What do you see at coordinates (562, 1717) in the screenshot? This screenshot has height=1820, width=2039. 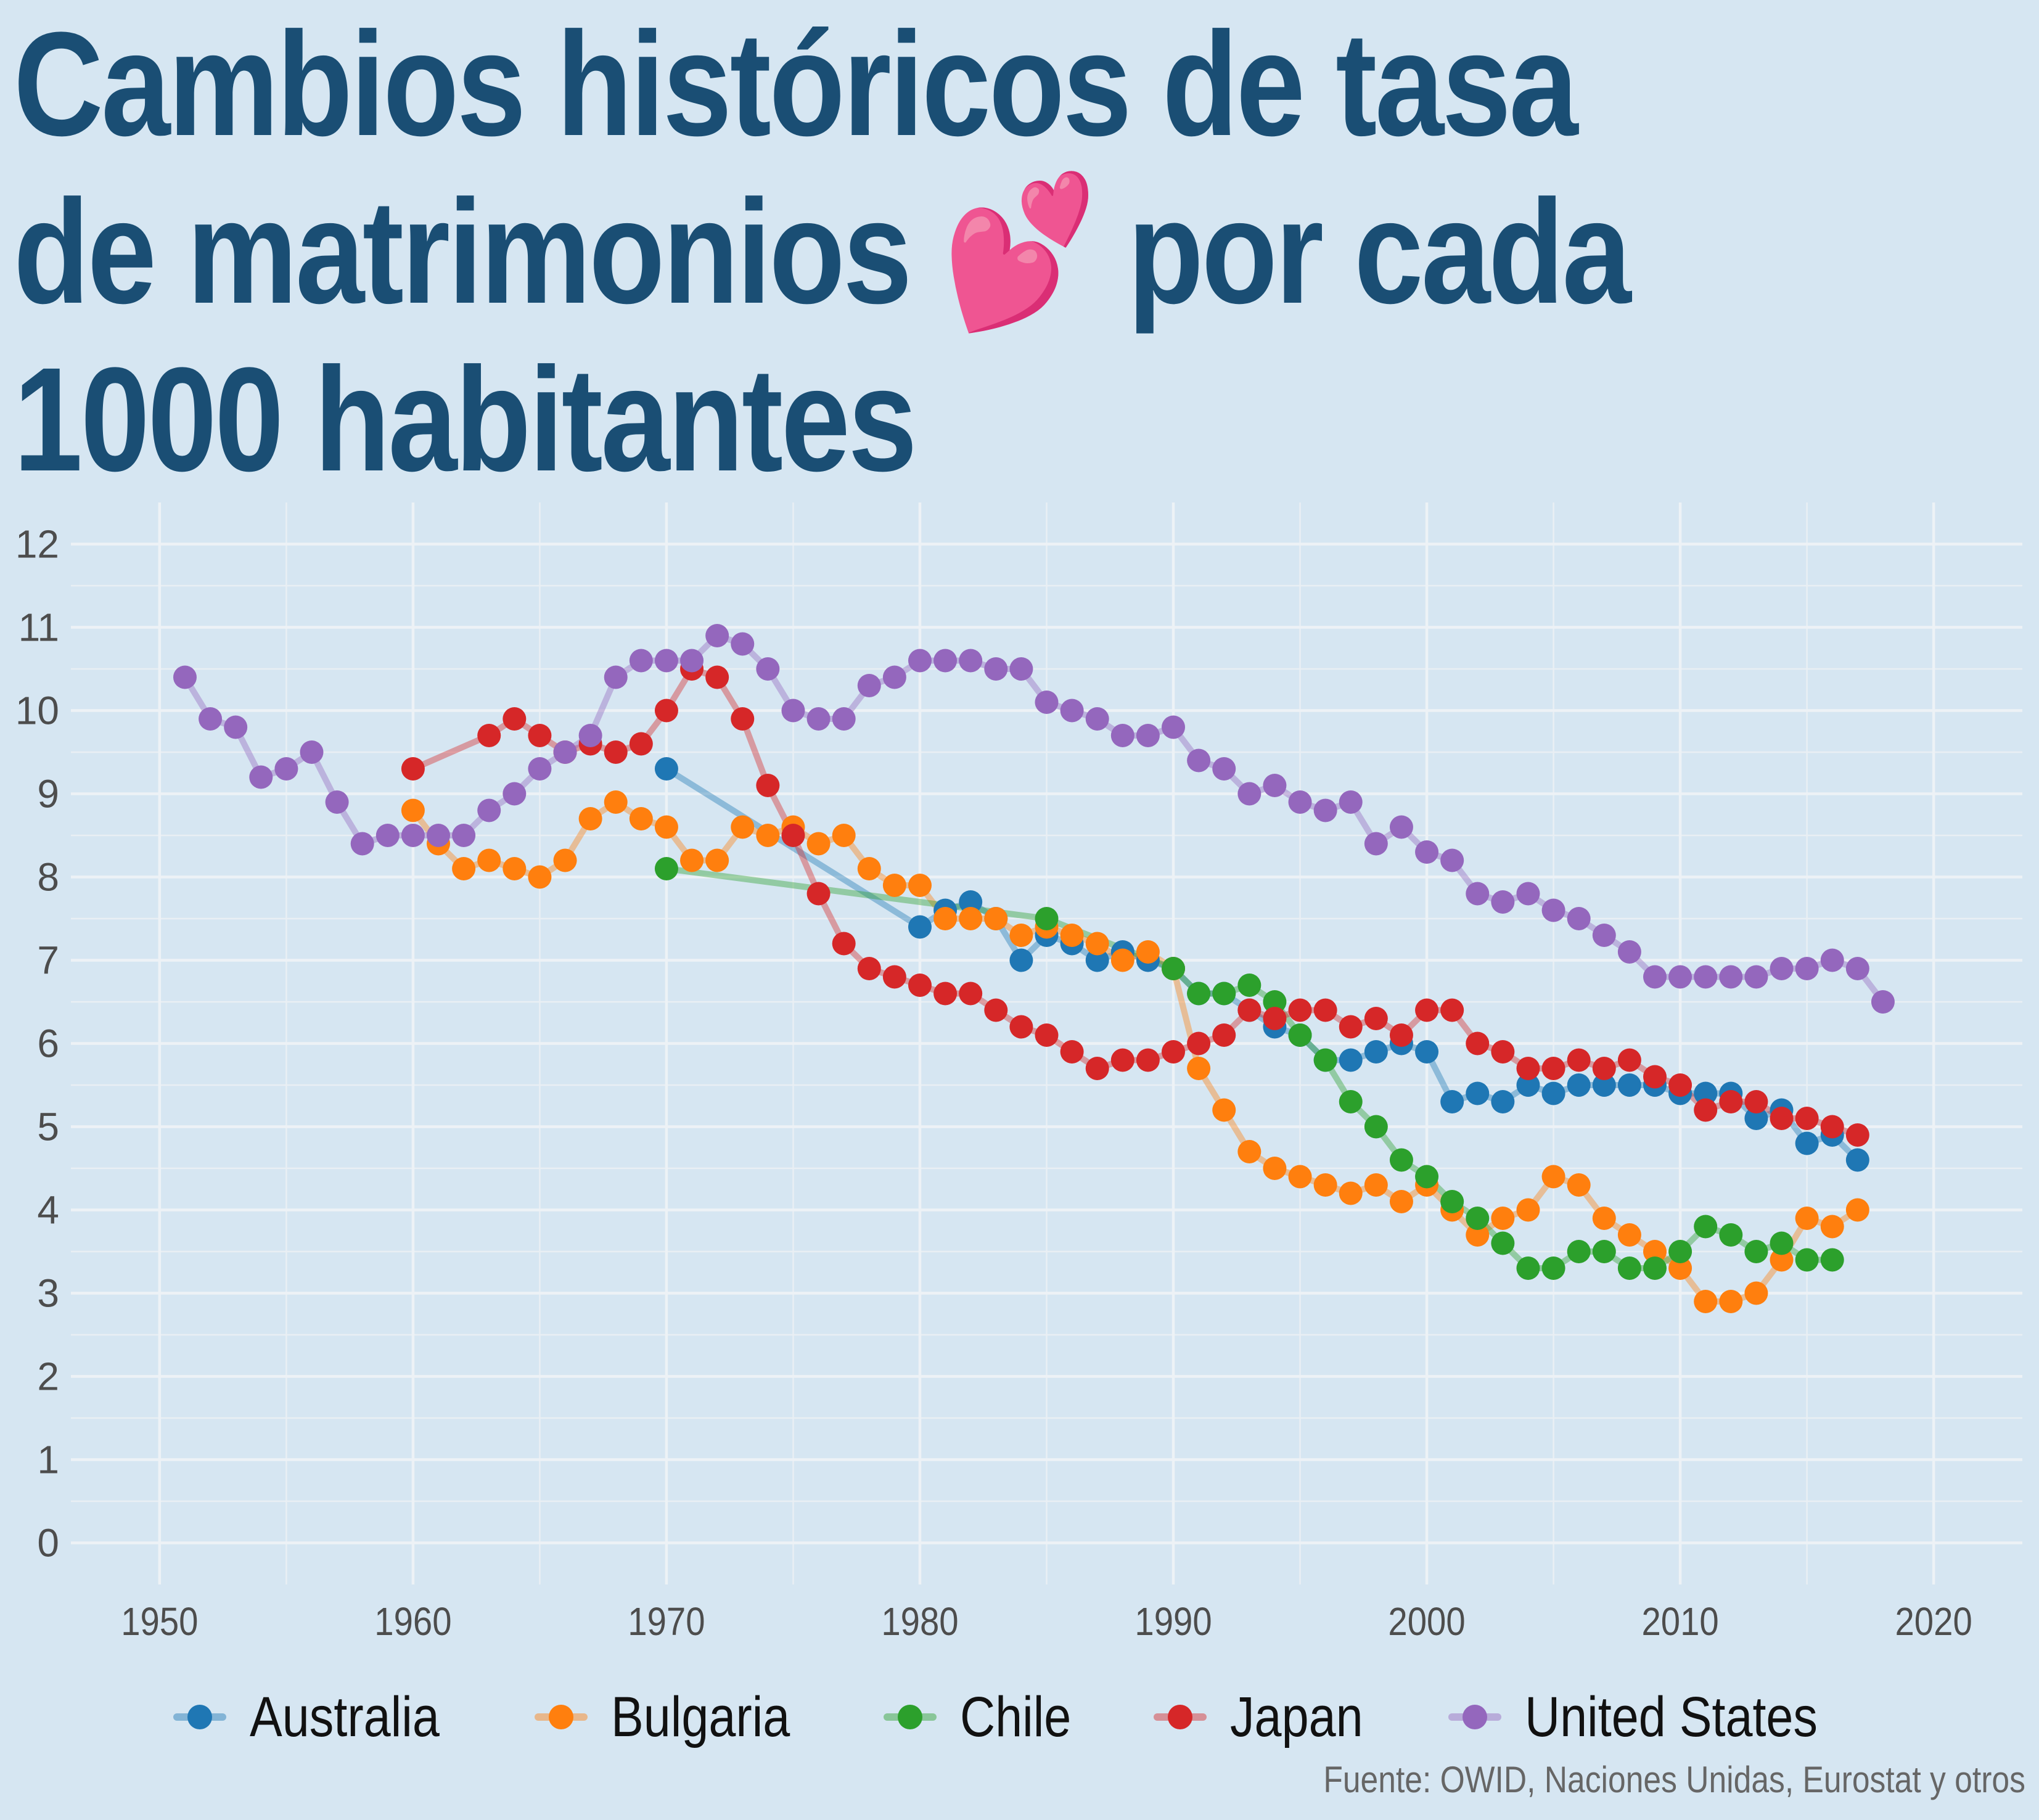 I see `legend-key-bulgaria` at bounding box center [562, 1717].